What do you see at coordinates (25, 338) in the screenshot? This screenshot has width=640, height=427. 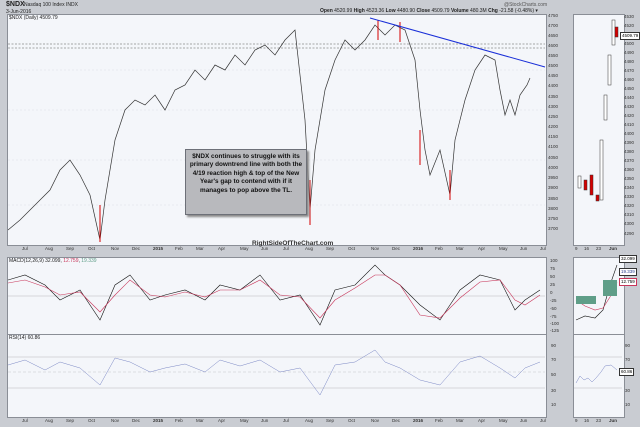 I see `rsi-legend: RSI(14) 60.86` at bounding box center [25, 338].